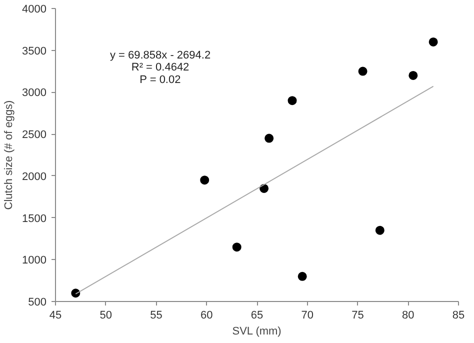 The image size is (474, 343). What do you see at coordinates (257, 316) in the screenshot?
I see `x-tick-label: 65` at bounding box center [257, 316].